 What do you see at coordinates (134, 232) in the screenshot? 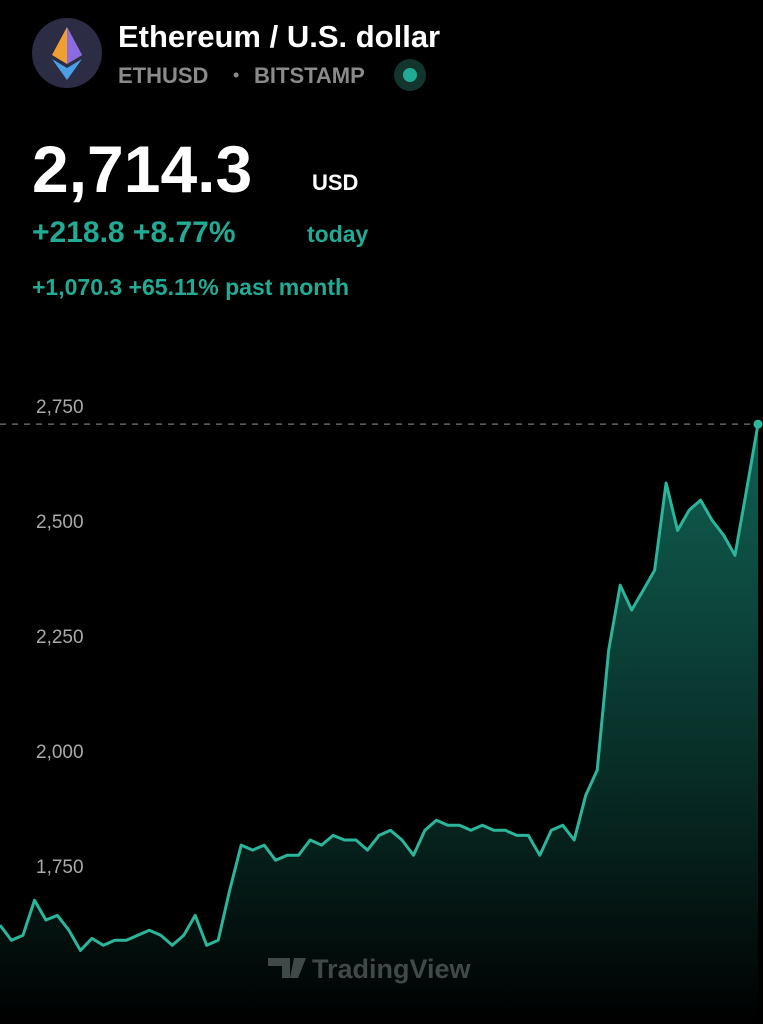
I see `change-today: +218.8 +8.77%` at bounding box center [134, 232].